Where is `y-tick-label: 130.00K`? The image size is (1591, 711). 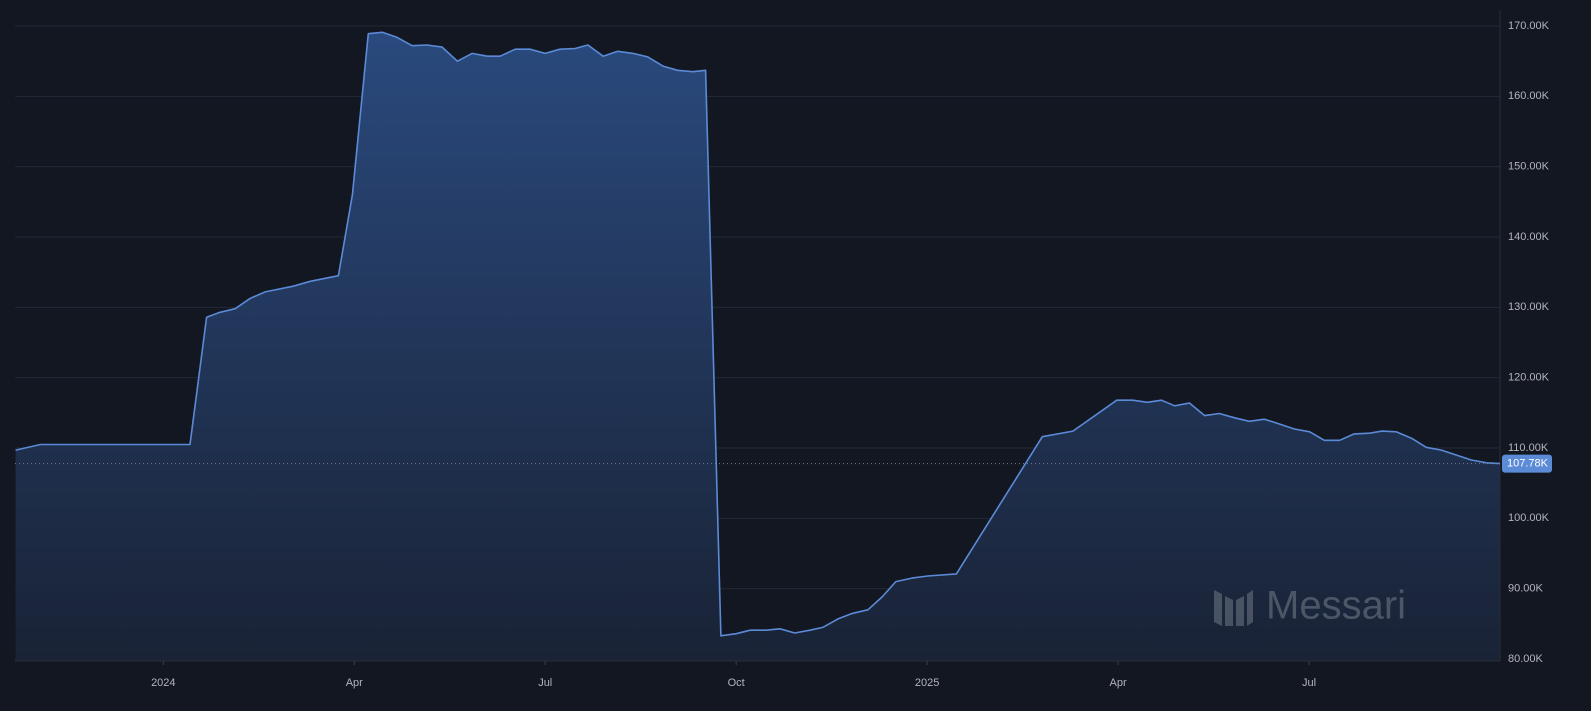 y-tick-label: 130.00K is located at coordinates (1529, 307).